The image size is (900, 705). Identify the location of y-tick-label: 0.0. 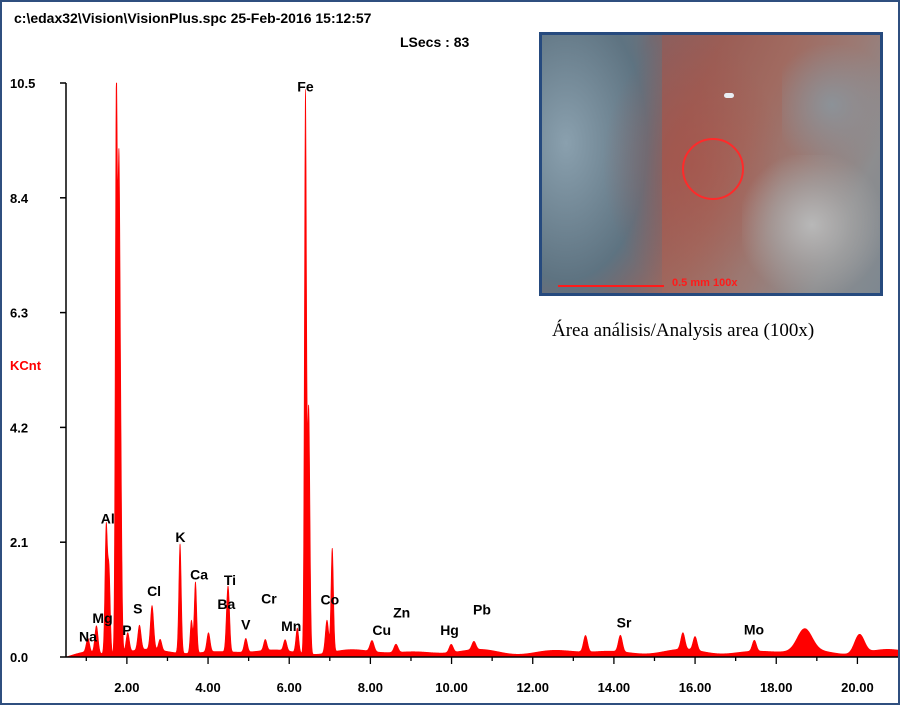
(19, 657).